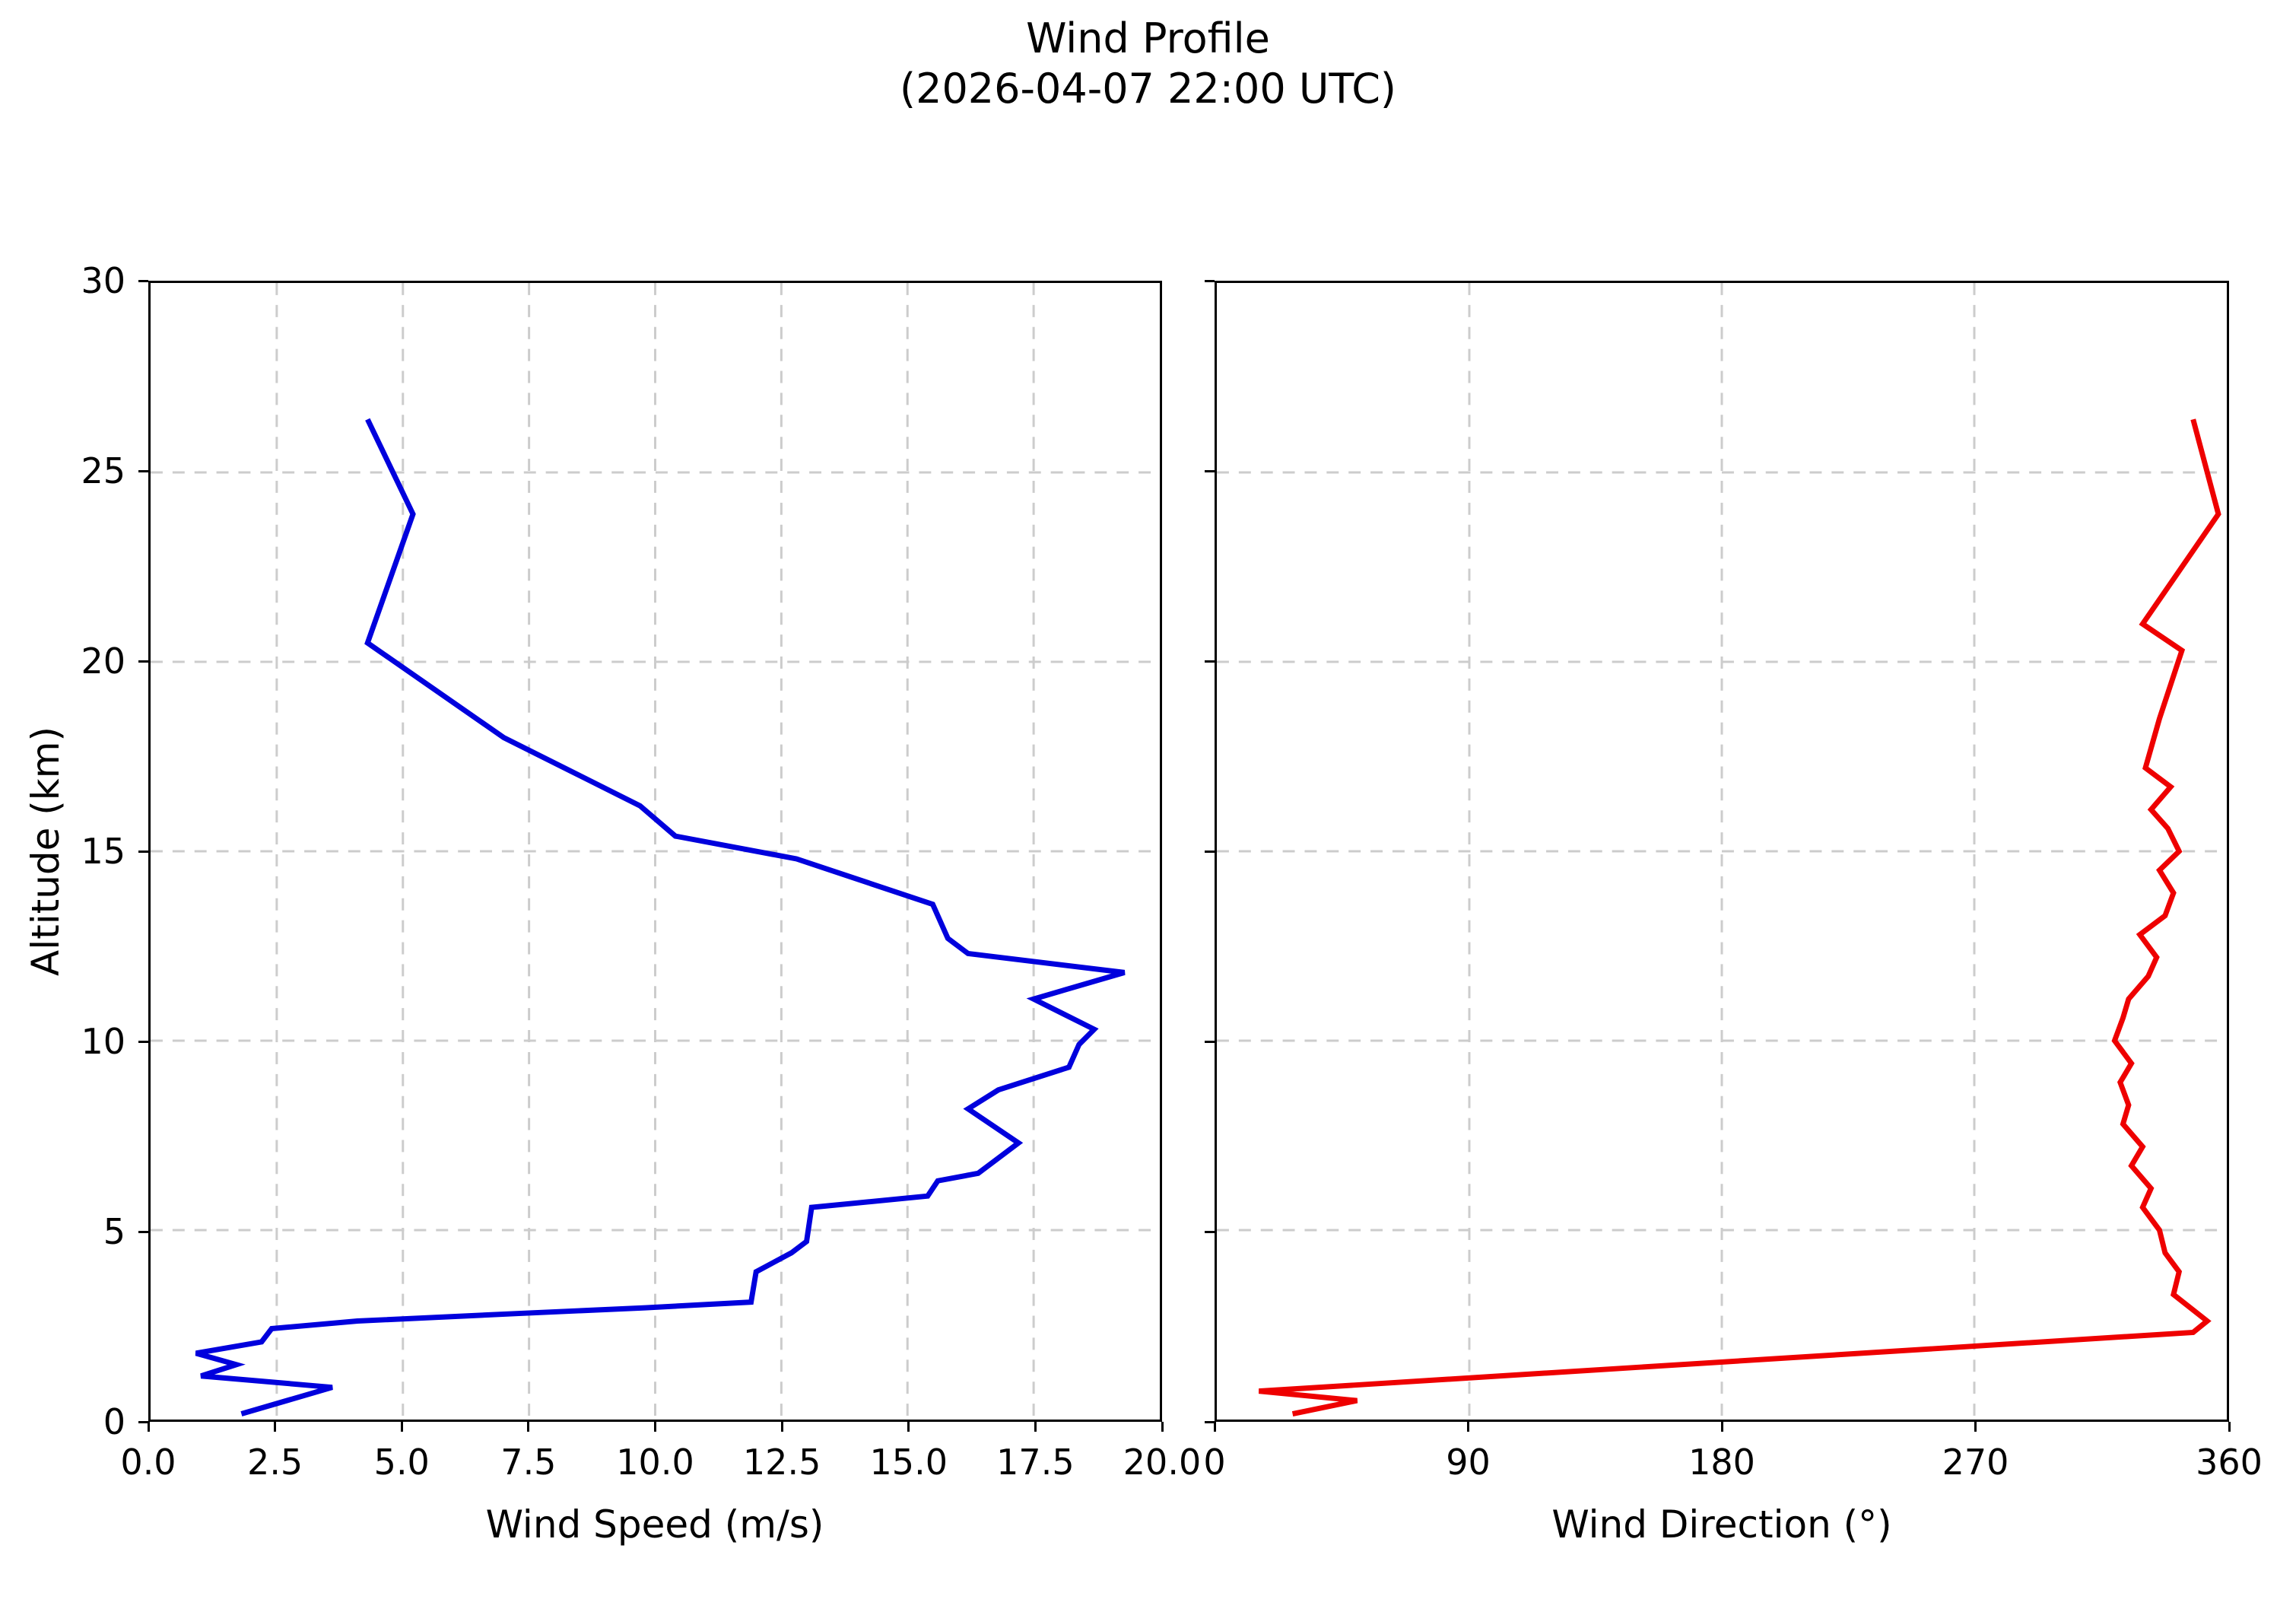 This screenshot has height=1612, width=2296. I want to click on x-tick-label: 0.0, so click(148, 1462).